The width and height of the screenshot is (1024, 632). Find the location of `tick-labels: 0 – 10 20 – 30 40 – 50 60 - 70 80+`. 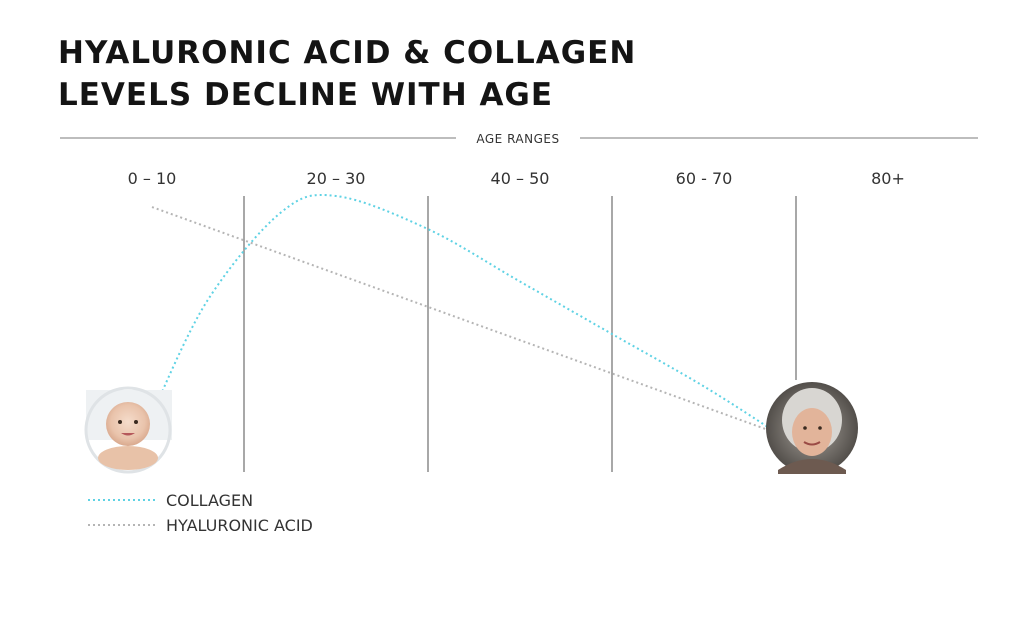

tick-labels: 0 – 10 20 – 30 40 – 50 60 - 70 80+ is located at coordinates (516, 178).